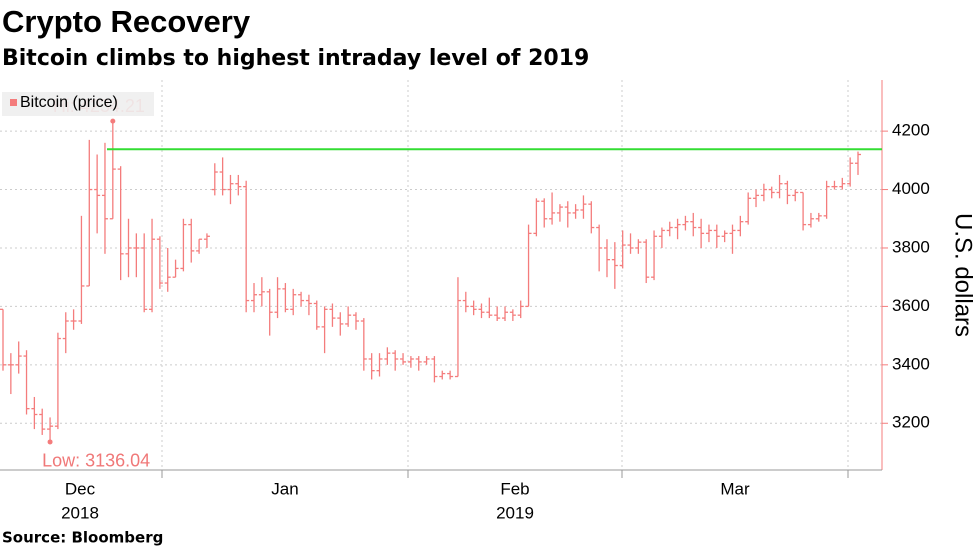 This screenshot has width=977, height=549. Describe the element at coordinates (735, 488) in the screenshot. I see `x-tick-label: Mar` at that location.